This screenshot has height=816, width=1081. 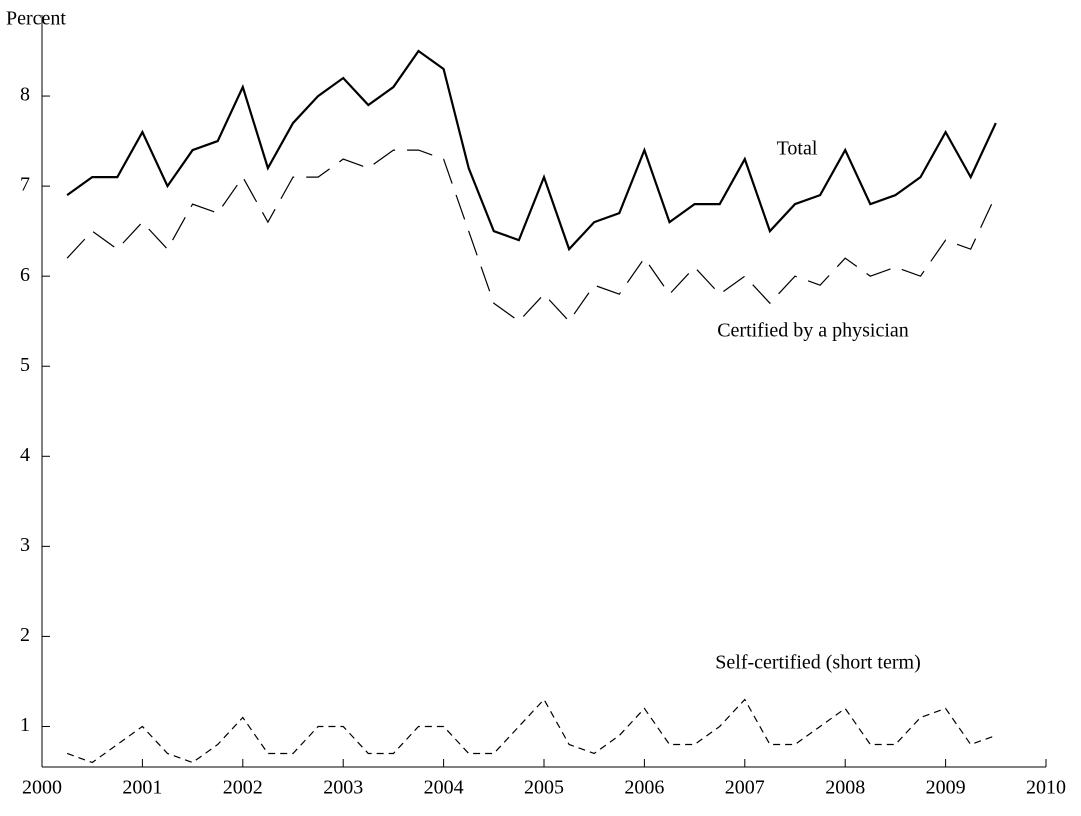 What do you see at coordinates (142, 788) in the screenshot?
I see `x-tick-label: 2001` at bounding box center [142, 788].